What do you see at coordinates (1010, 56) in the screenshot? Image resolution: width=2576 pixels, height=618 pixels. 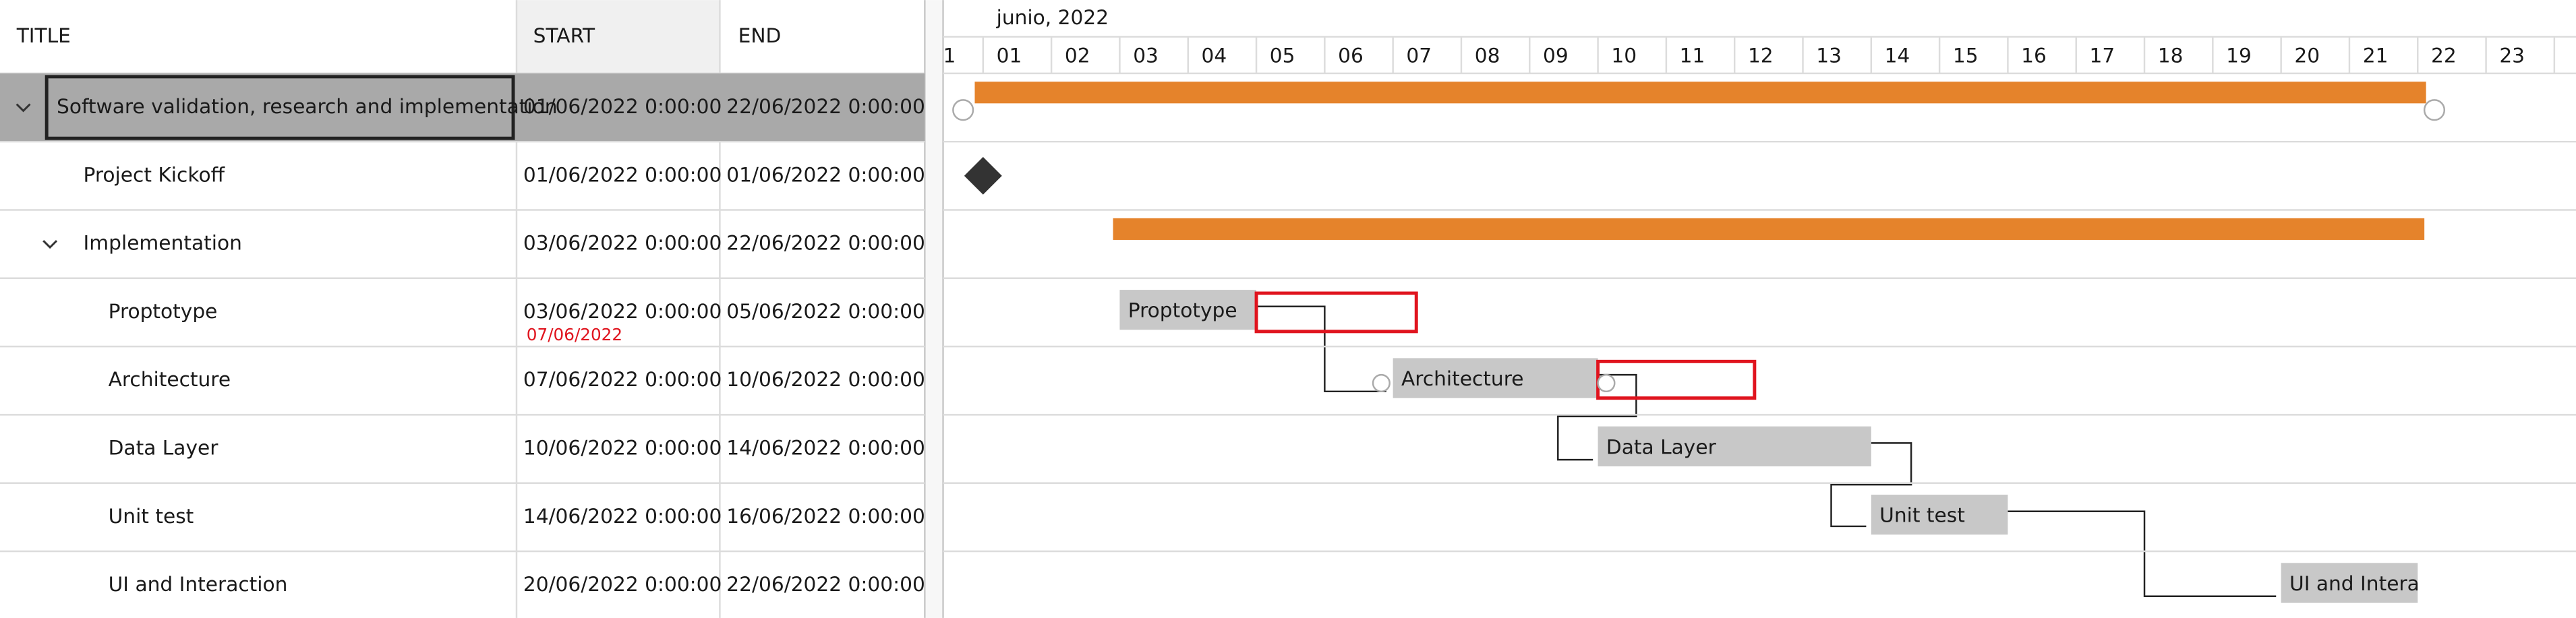 I see `day-label: 01` at bounding box center [1010, 56].